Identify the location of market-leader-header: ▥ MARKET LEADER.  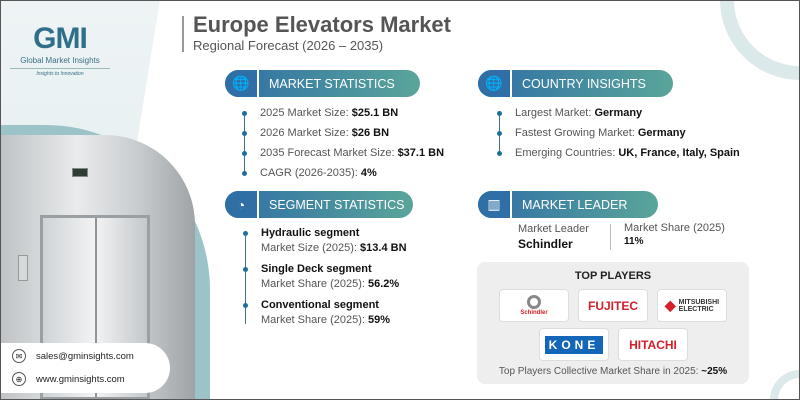
(568, 204).